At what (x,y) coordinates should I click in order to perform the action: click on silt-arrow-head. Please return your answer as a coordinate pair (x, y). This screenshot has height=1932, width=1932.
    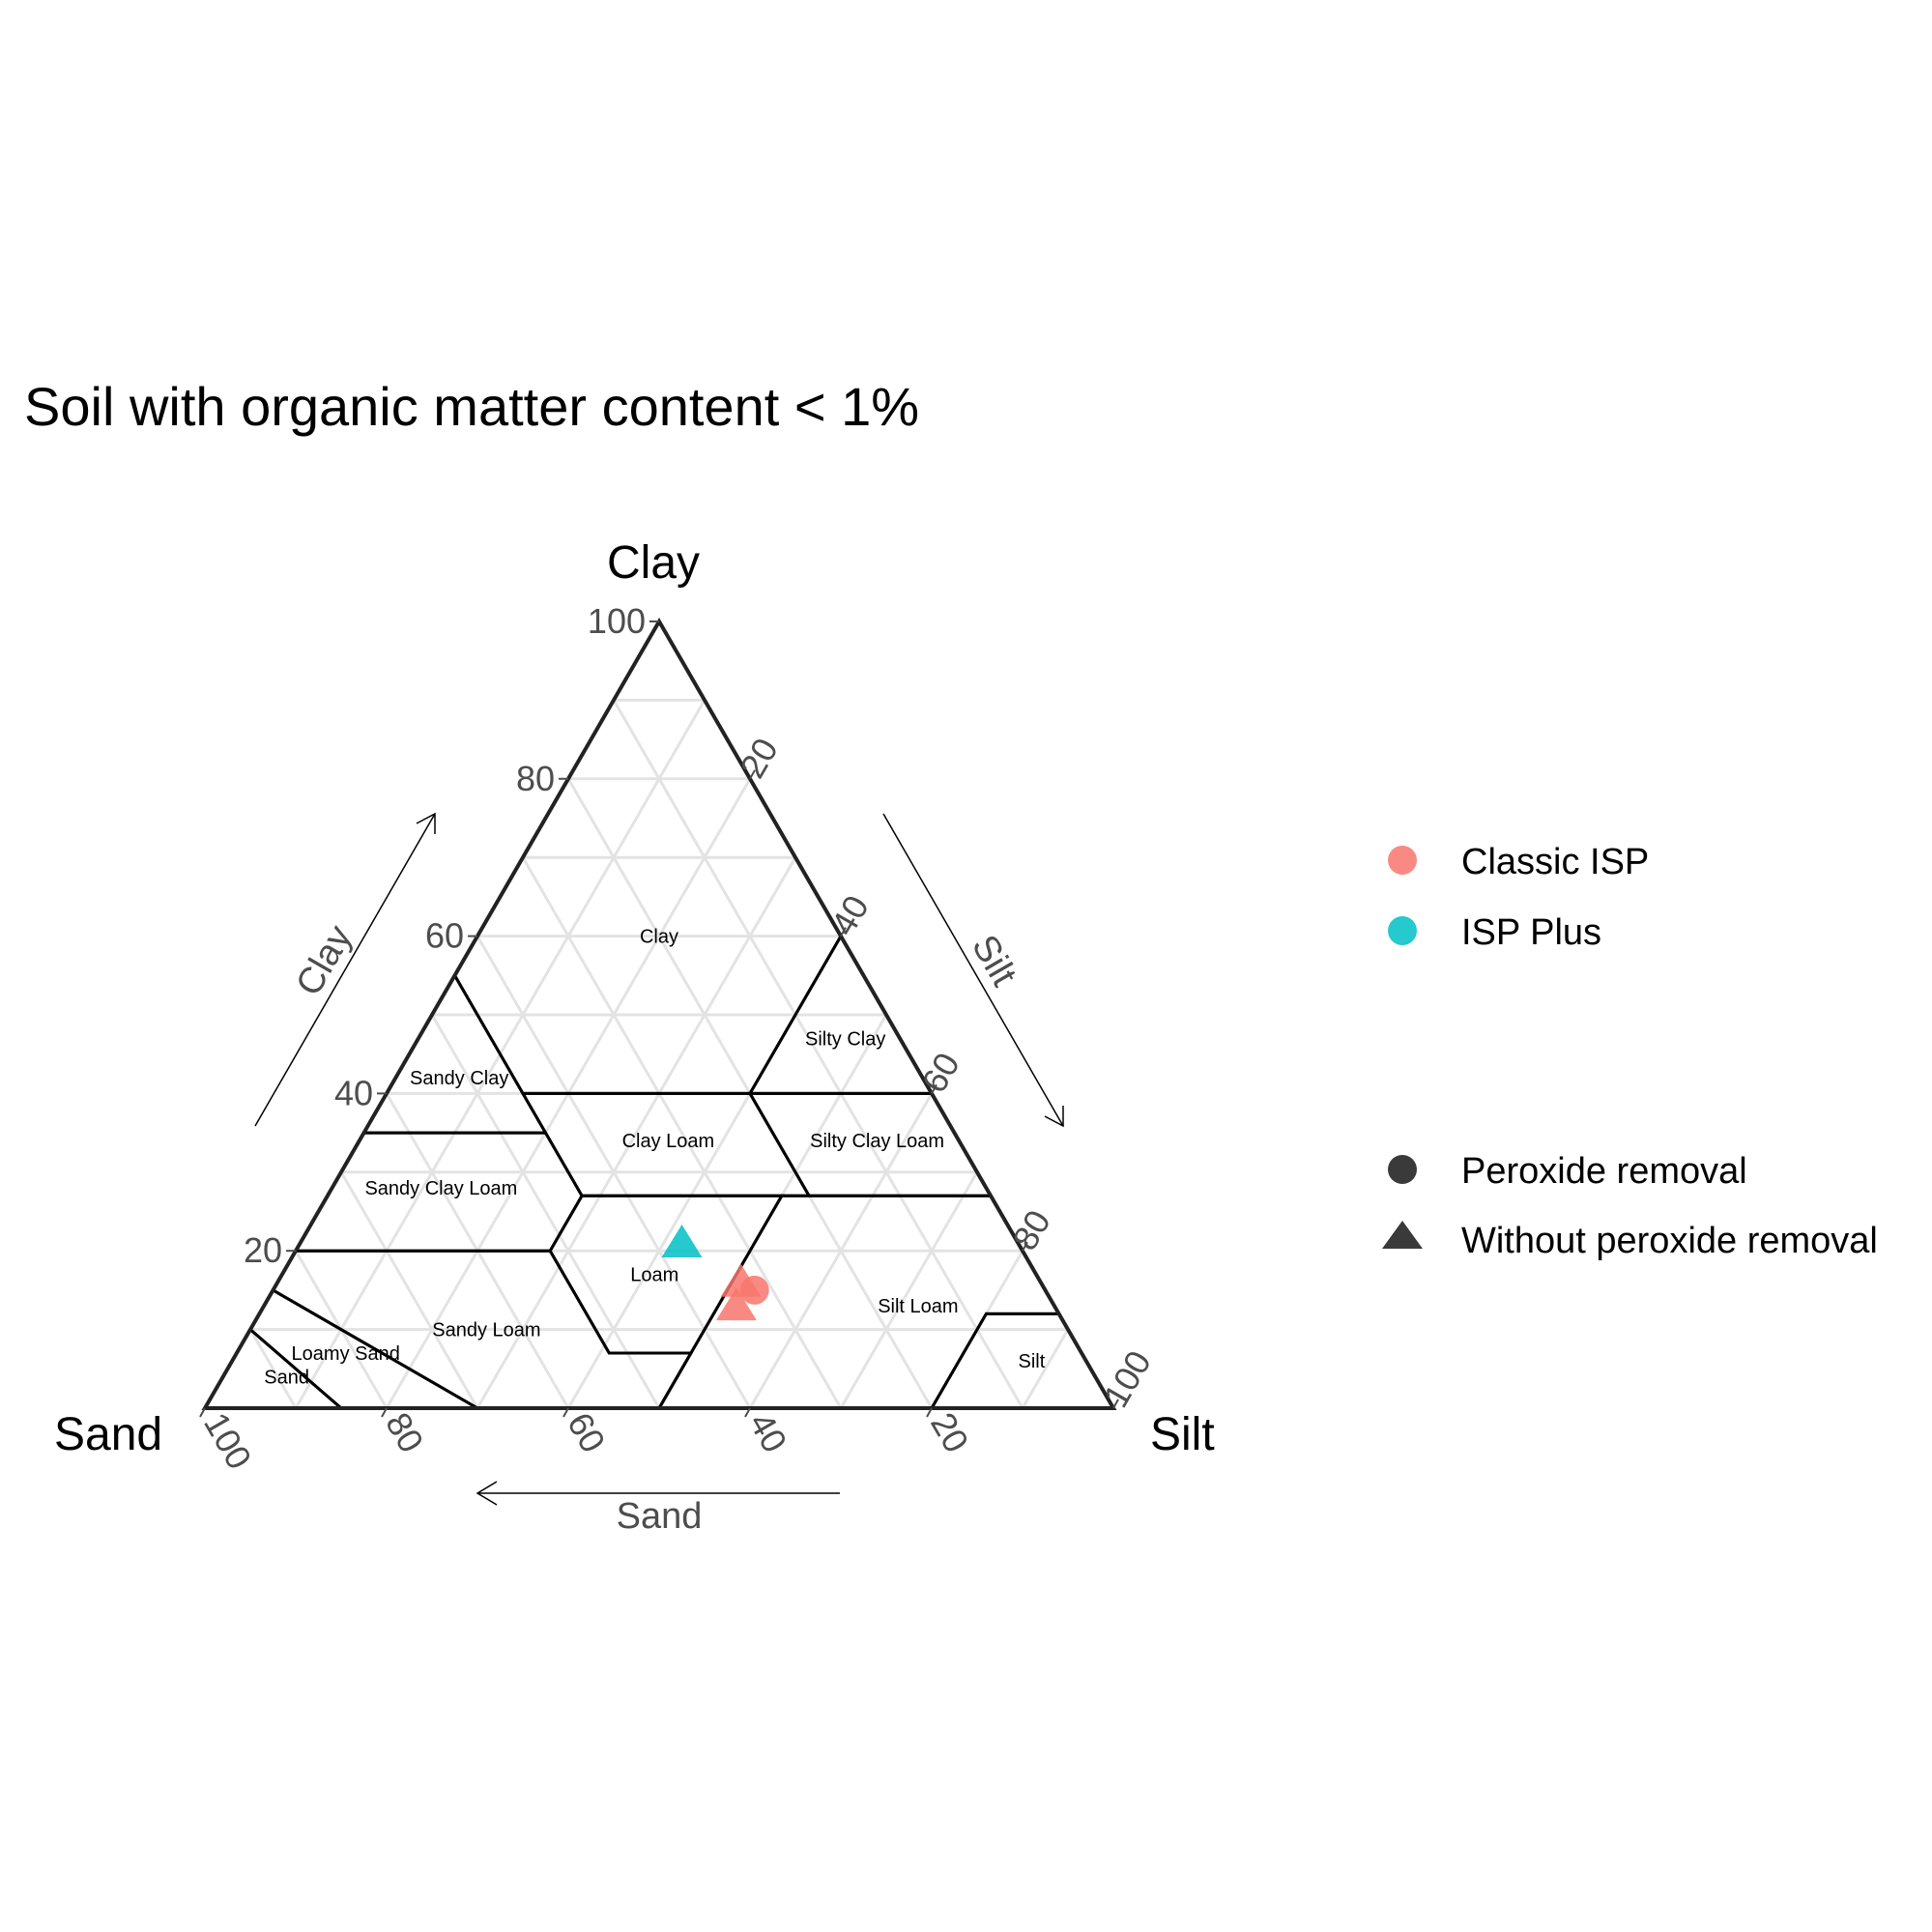
    Looking at the image, I should click on (1054, 1117).